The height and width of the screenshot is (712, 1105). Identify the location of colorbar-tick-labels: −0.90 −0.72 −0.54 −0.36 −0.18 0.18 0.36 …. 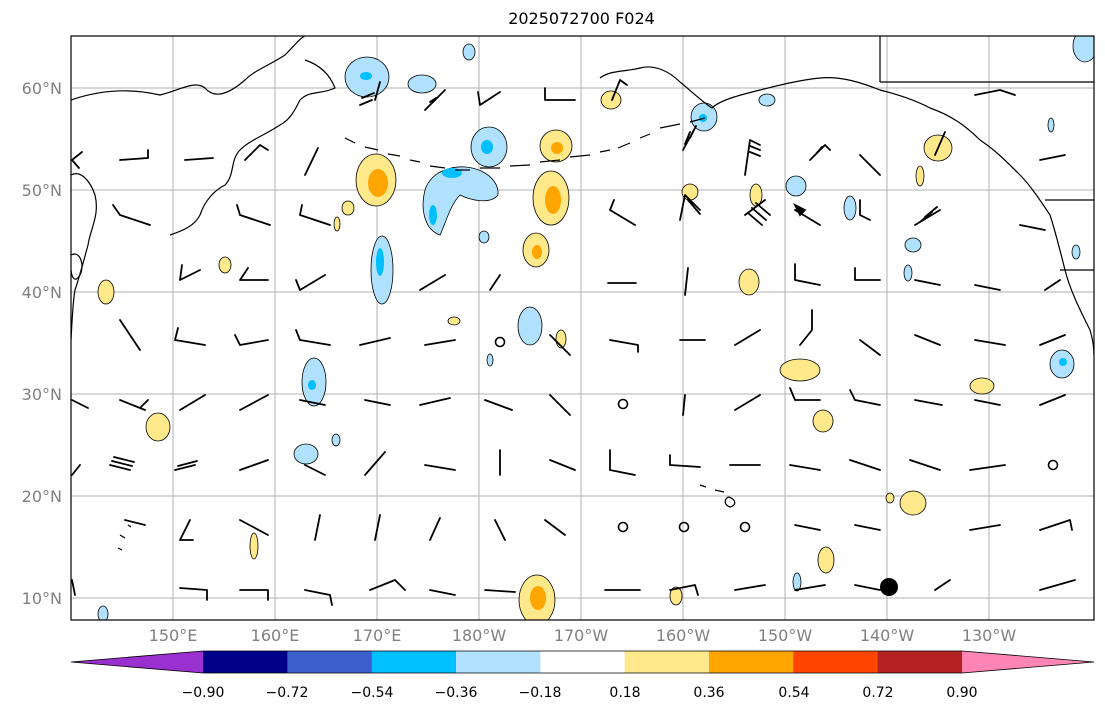
(580, 693).